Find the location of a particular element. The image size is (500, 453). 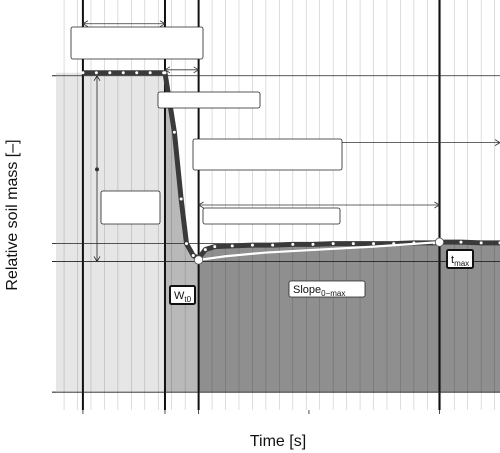

arrow-preparation-phase-head-right is located at coordinates (162, 24).